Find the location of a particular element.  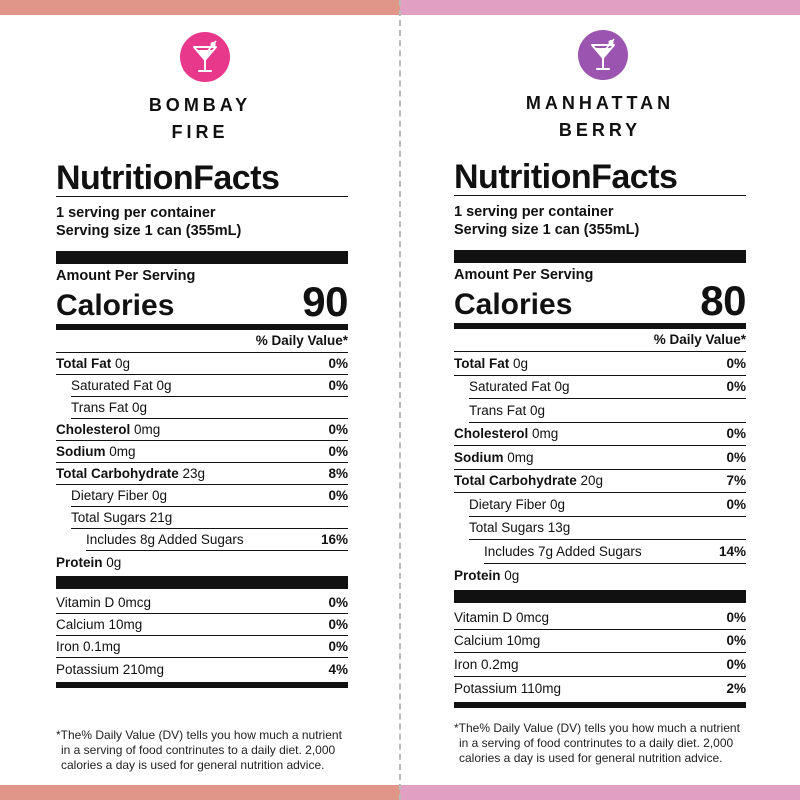

vitamin-row-potassium: Potassium 210mg 4% is located at coordinates (202, 669).